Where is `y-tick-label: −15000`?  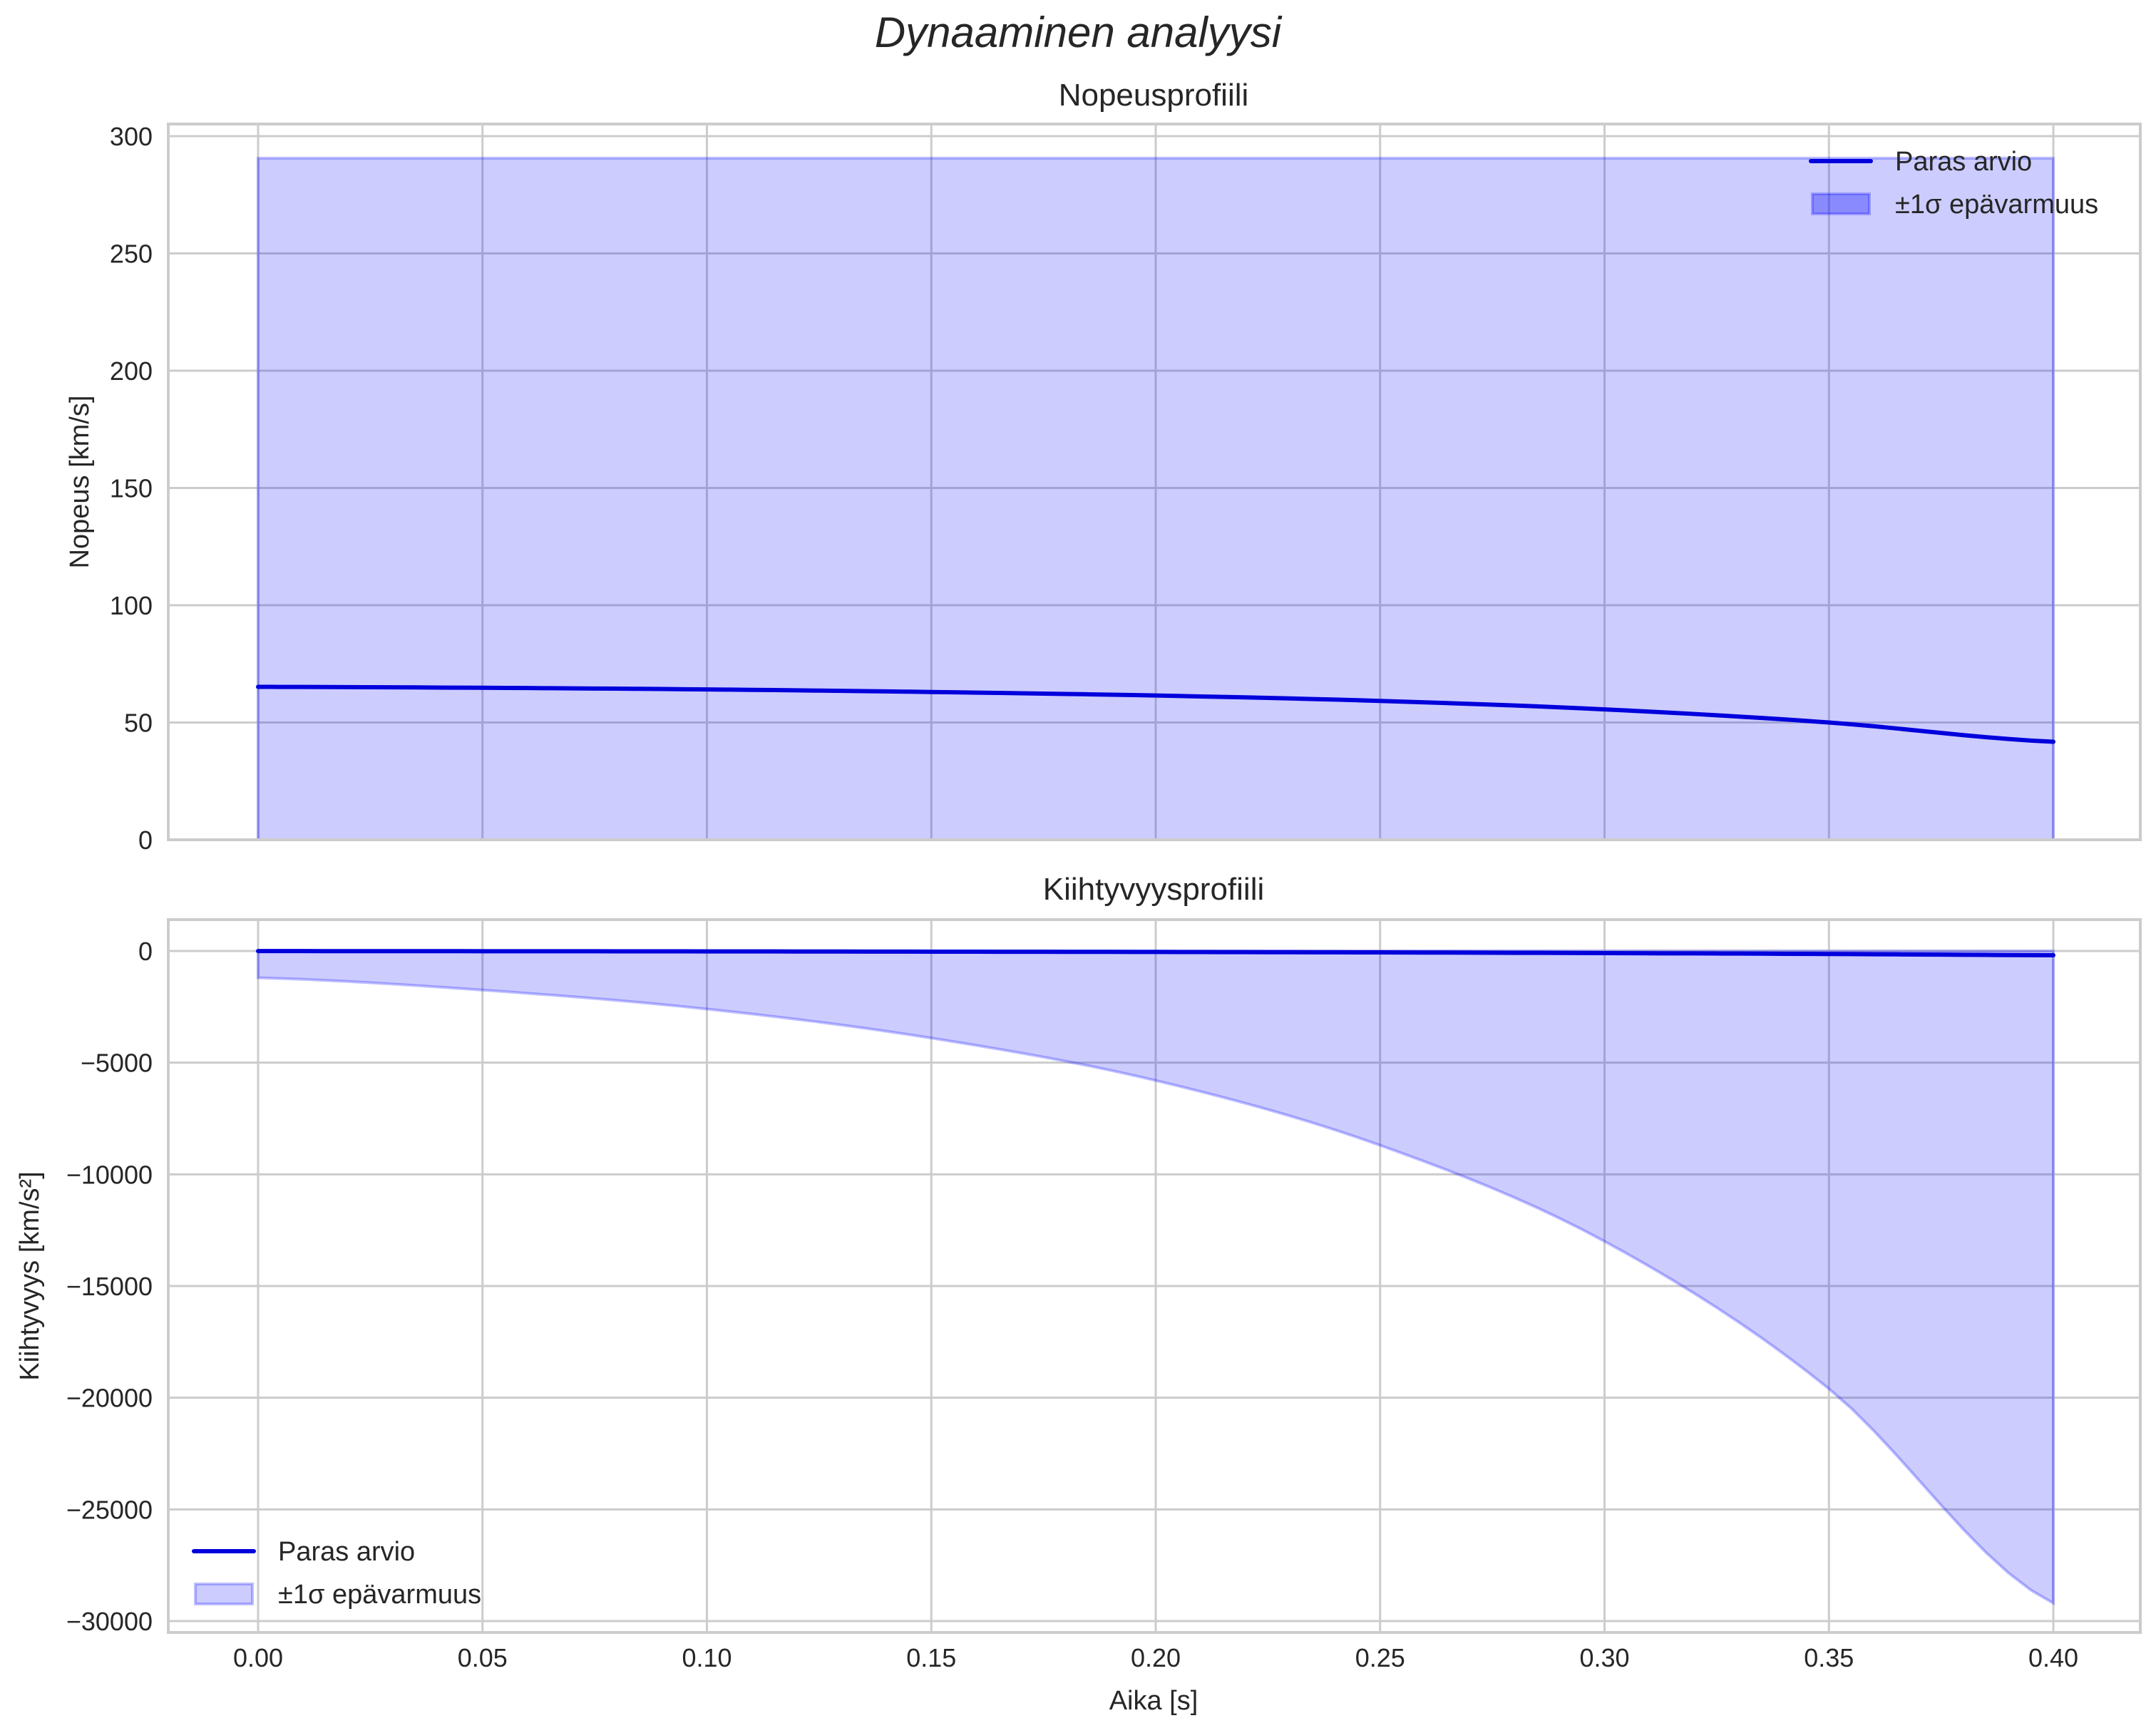
y-tick-label: −15000 is located at coordinates (109, 1286).